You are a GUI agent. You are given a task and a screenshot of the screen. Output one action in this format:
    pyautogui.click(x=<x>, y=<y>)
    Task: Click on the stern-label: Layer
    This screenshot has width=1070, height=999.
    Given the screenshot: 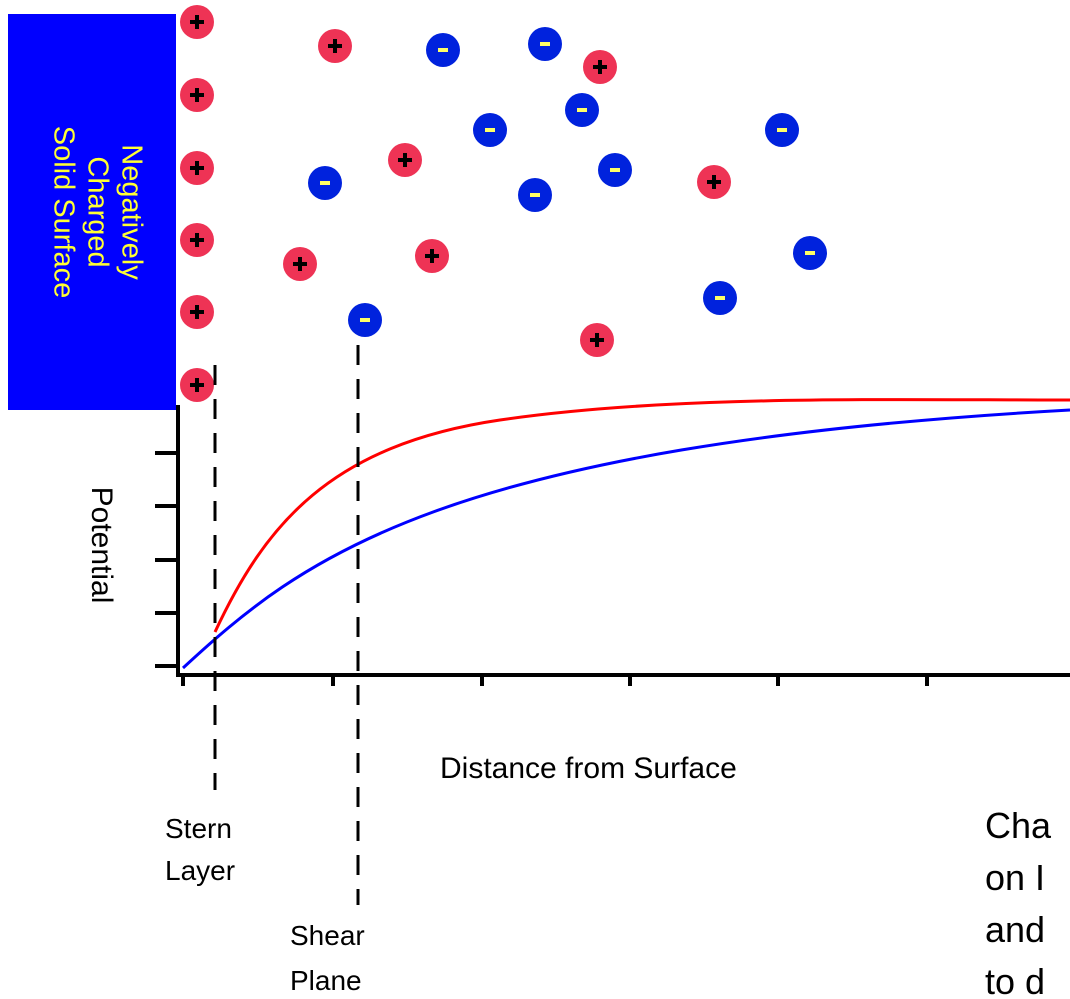 What is the action you would take?
    pyautogui.click(x=200, y=870)
    